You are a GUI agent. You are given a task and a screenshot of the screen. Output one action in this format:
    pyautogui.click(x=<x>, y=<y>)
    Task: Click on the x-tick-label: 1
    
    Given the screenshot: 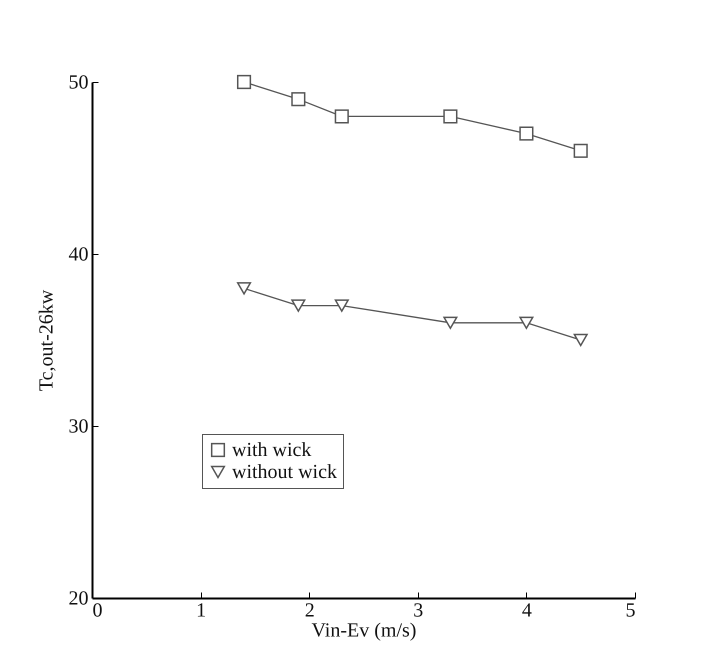 What is the action you would take?
    pyautogui.click(x=201, y=611)
    